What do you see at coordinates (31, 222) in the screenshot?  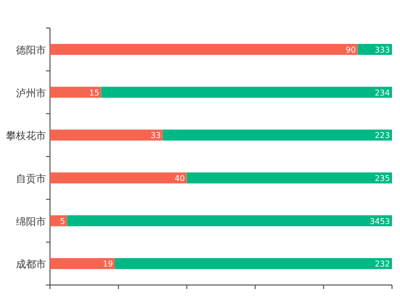 I see `y-tick-label: 绵阳市` at bounding box center [31, 222].